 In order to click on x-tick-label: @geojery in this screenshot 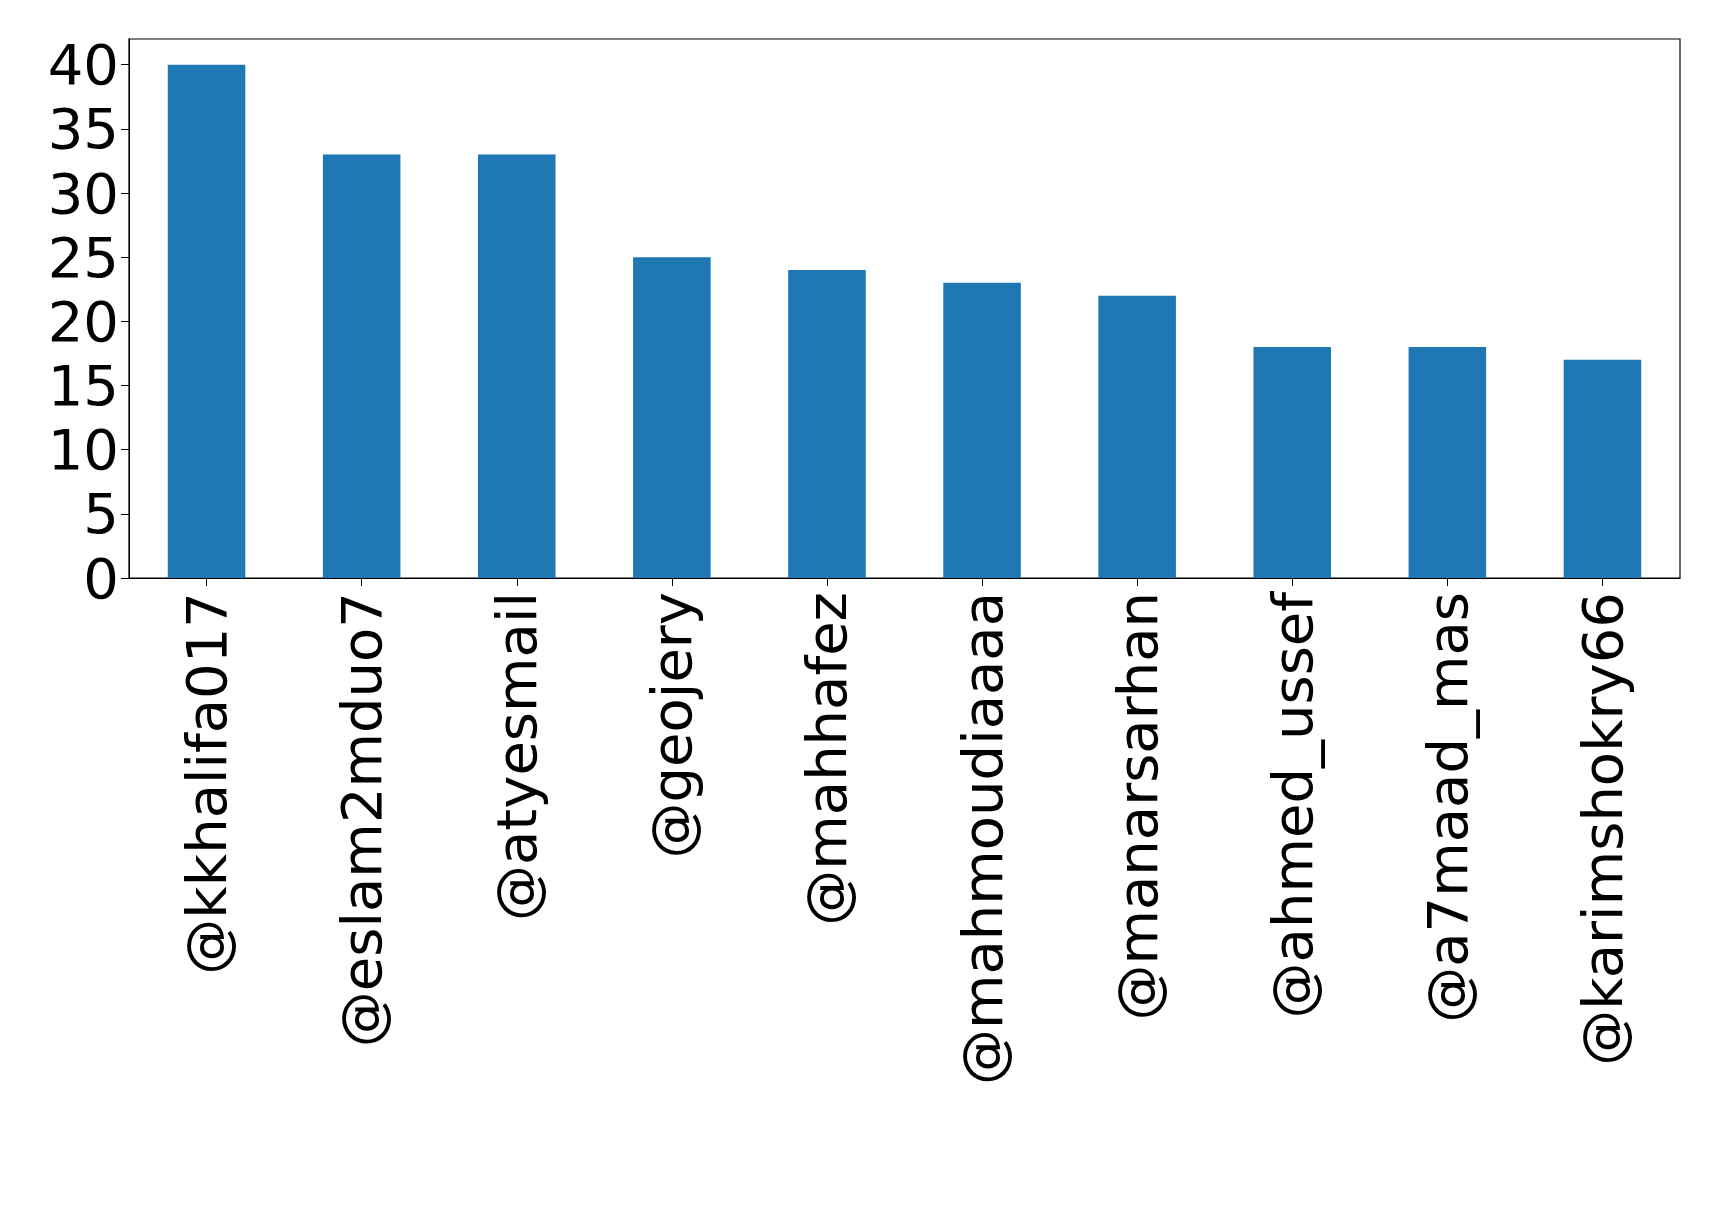, I will do `click(672, 725)`.